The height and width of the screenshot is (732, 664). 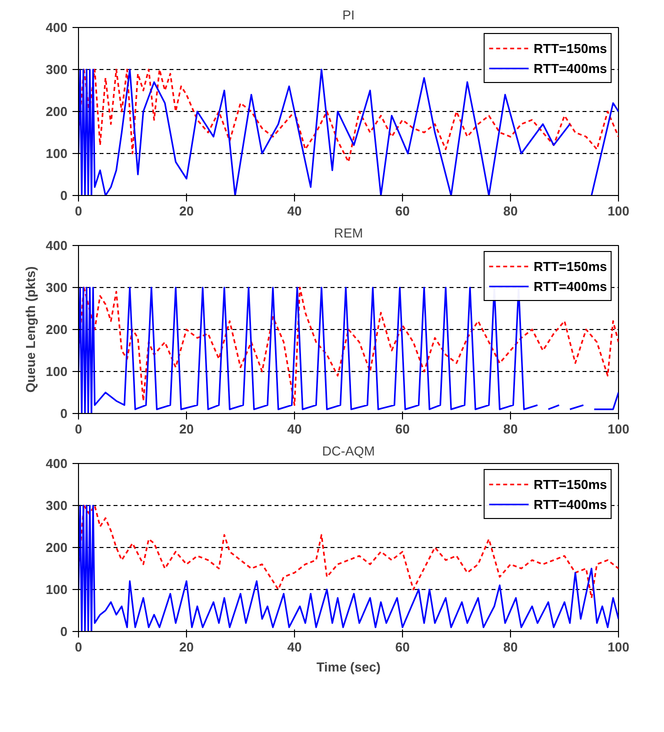 What do you see at coordinates (30, 329) in the screenshot?
I see `y-axis-title: Queue Length (pkts)` at bounding box center [30, 329].